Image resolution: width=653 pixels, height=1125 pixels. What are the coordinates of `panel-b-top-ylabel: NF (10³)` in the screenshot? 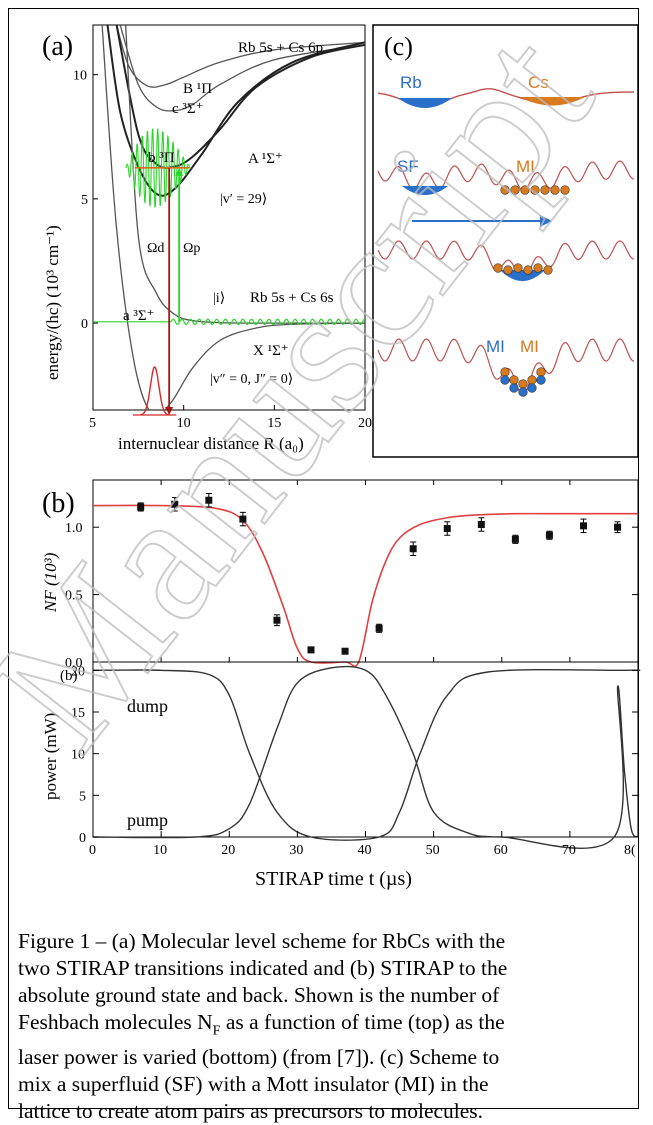 It's located at (50, 582).